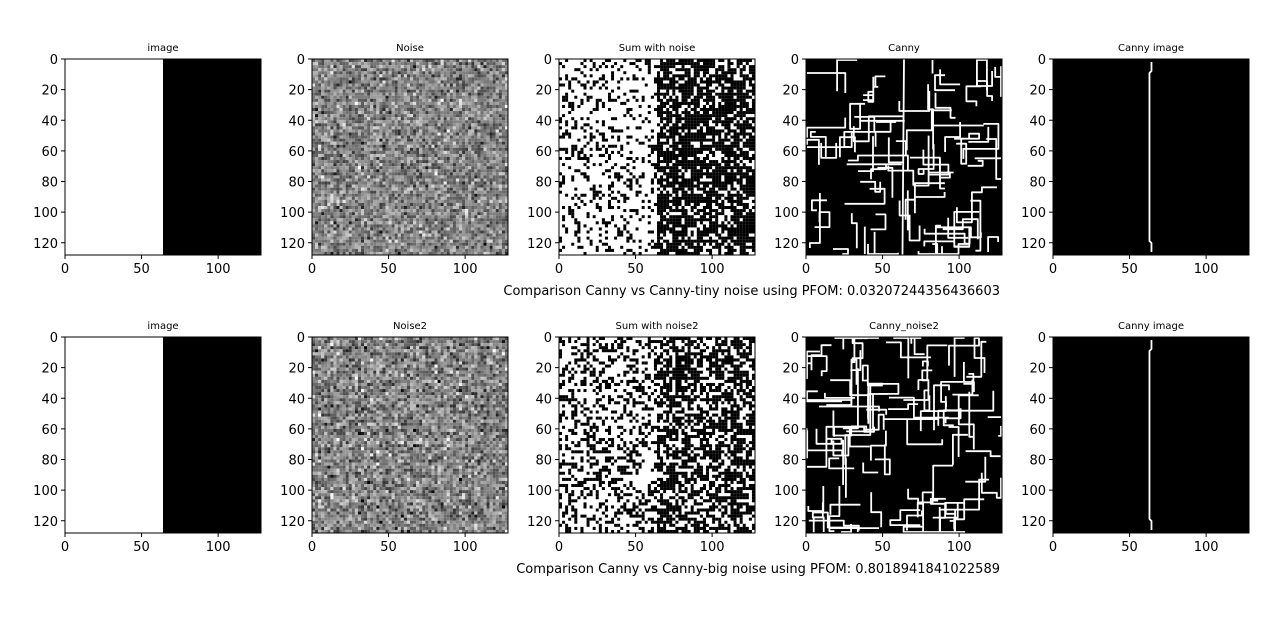  I want to click on image-noise-top, so click(410, 157).